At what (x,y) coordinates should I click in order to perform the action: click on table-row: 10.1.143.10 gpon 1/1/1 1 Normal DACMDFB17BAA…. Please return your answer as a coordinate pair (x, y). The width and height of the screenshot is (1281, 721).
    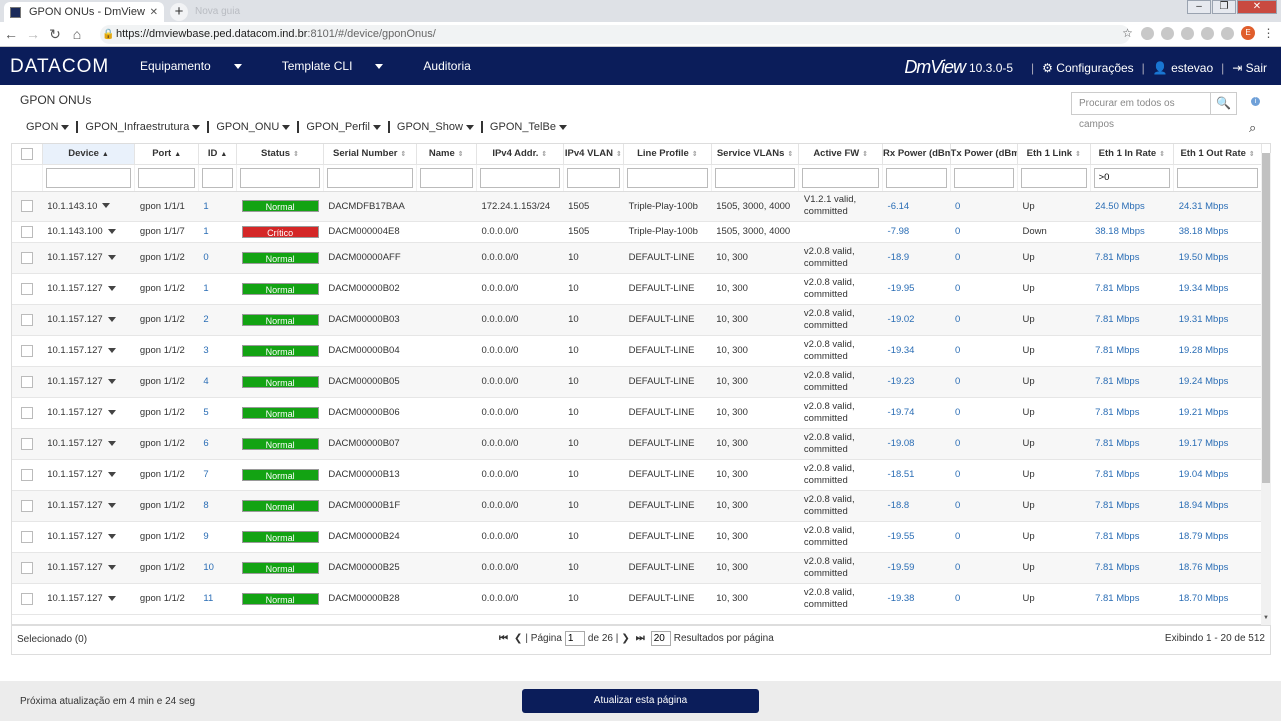
    Looking at the image, I should click on (637, 206).